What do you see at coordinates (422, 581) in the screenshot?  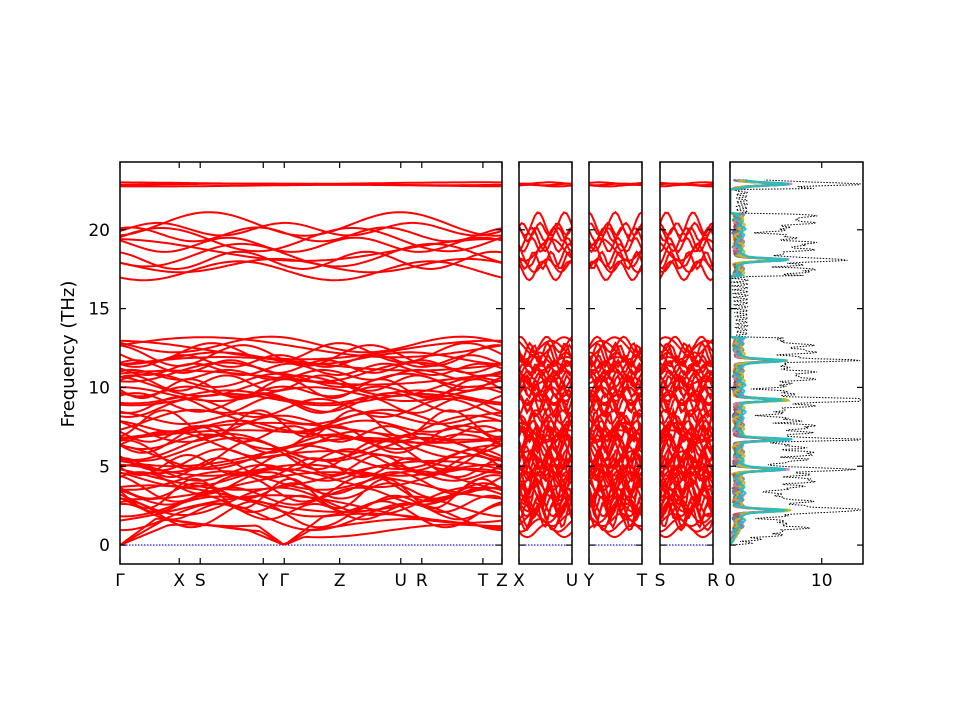 I see `x-tick-label: R` at bounding box center [422, 581].